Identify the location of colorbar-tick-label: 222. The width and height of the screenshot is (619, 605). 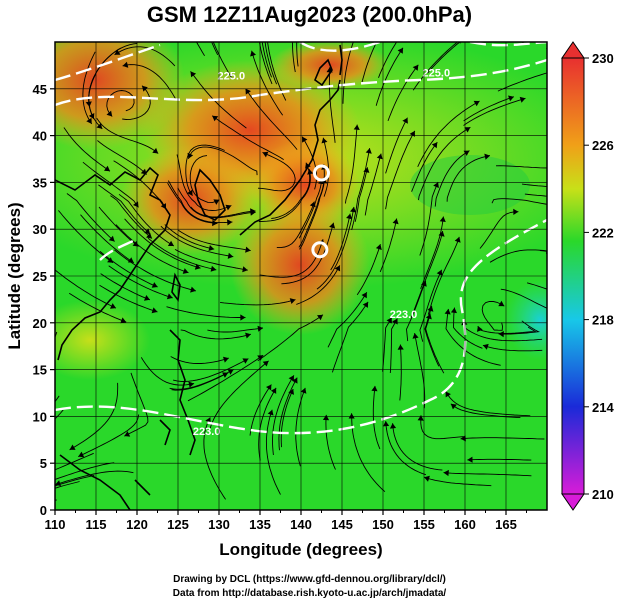
(603, 232).